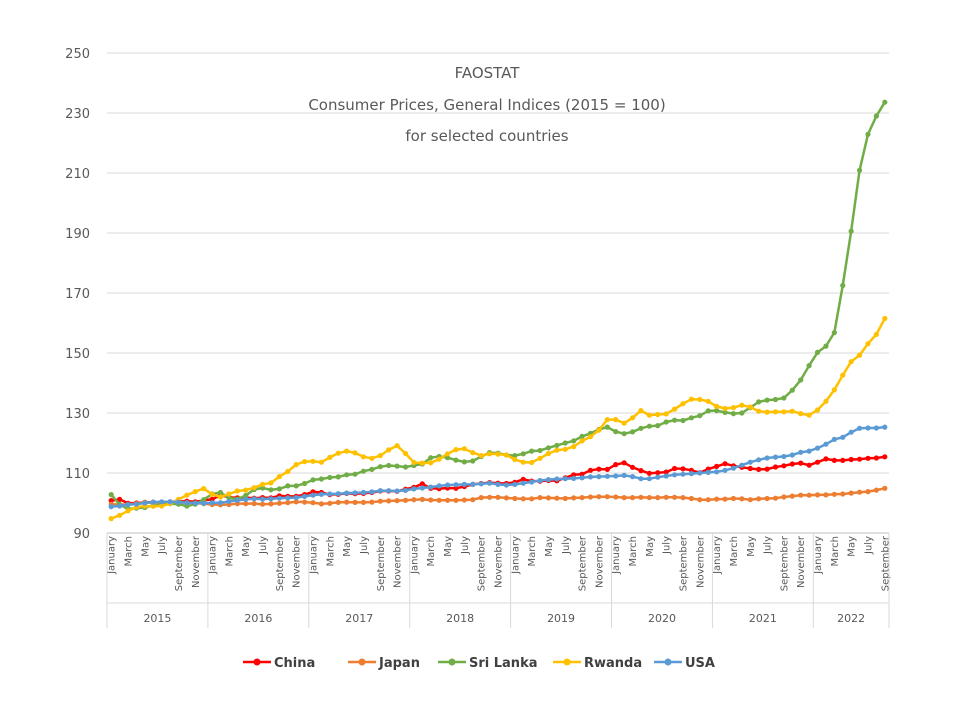 Image resolution: width=960 pixels, height=720 pixels. What do you see at coordinates (77, 234) in the screenshot?
I see `y-tick-label: 190` at bounding box center [77, 234].